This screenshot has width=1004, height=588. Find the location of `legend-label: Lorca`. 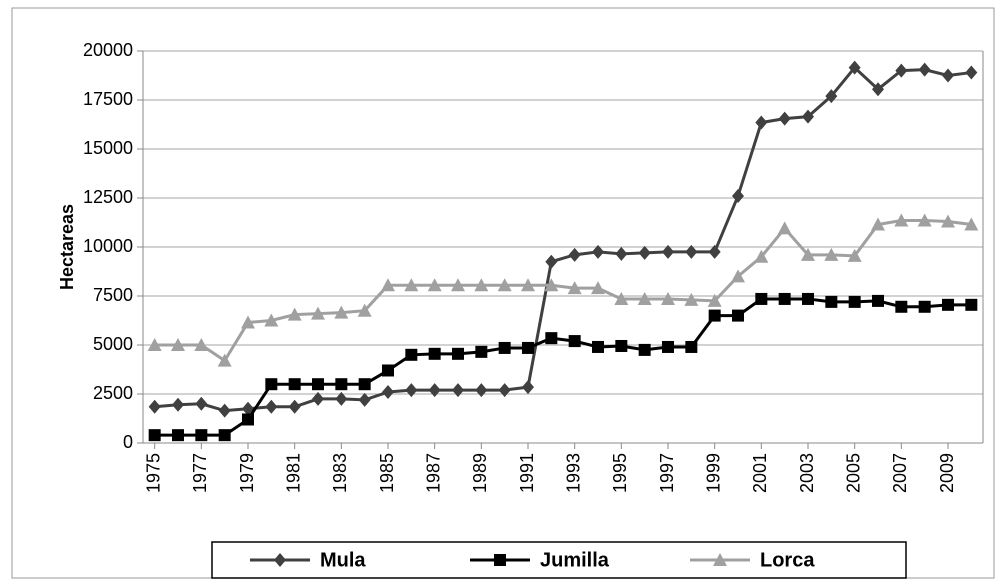

legend-label: Lorca is located at coordinates (787, 560).